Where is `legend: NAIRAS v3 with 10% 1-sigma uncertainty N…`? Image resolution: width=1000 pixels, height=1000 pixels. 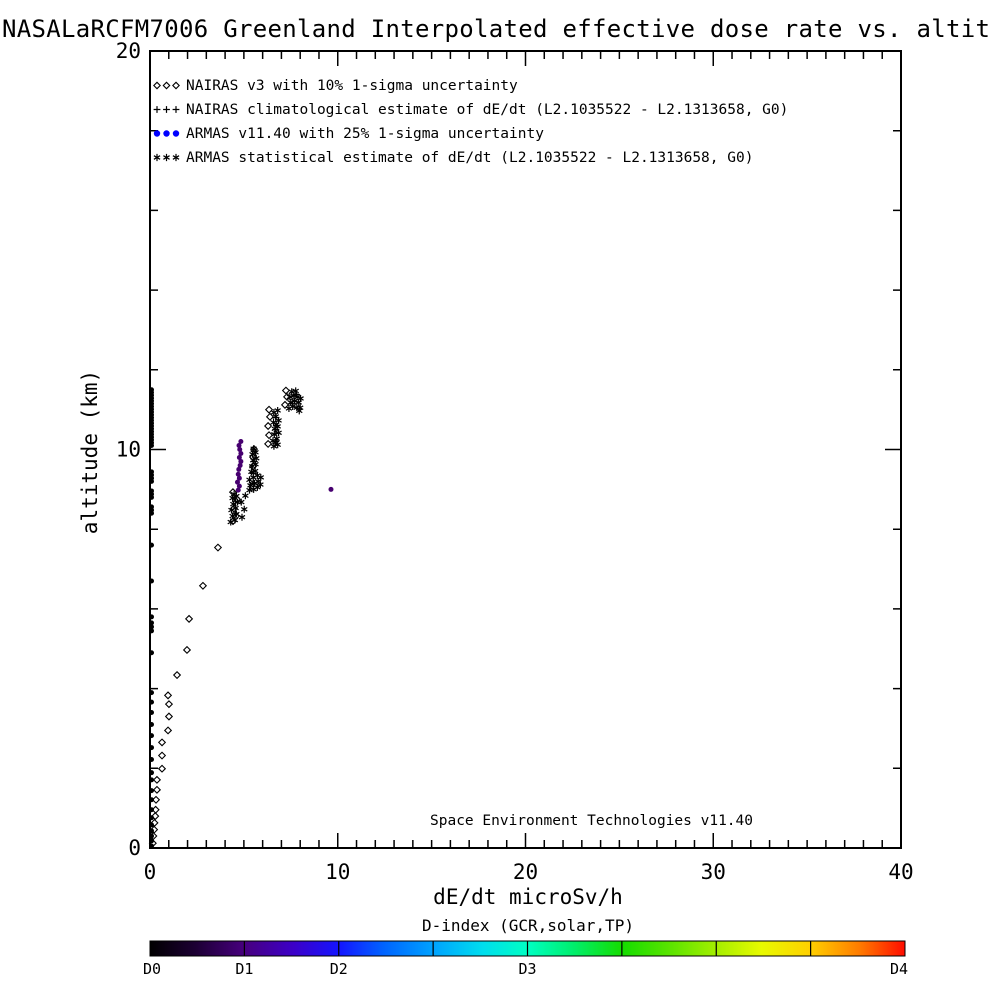
legend: NAIRAS v3 with 10% 1-sigma uncertainty N… is located at coordinates (470, 122).